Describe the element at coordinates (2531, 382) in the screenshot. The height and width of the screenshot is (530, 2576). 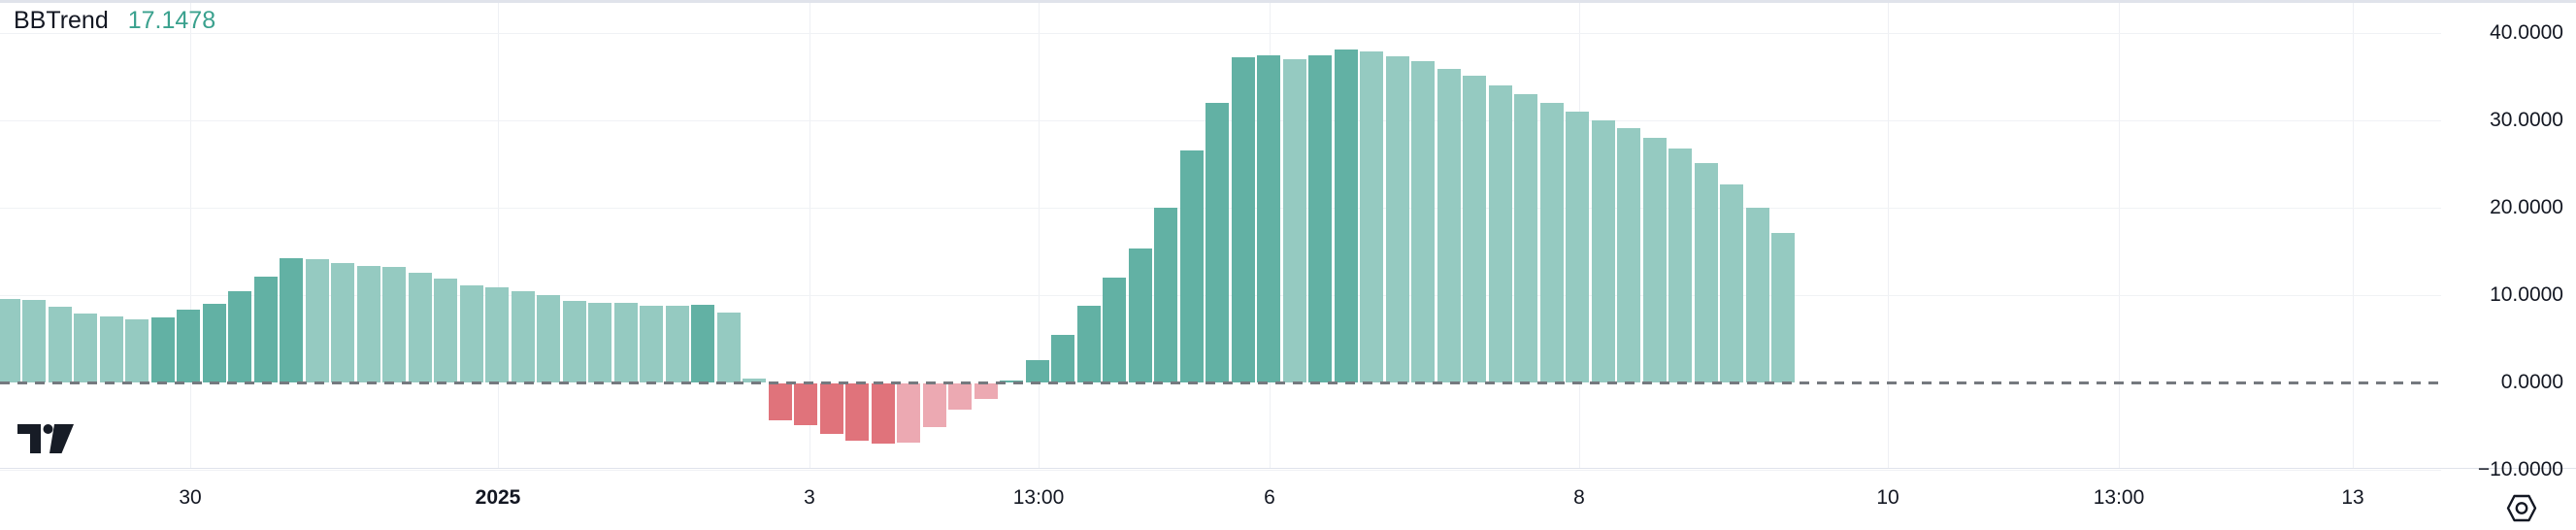
I see `price-axis-label: 0.0000` at that location.